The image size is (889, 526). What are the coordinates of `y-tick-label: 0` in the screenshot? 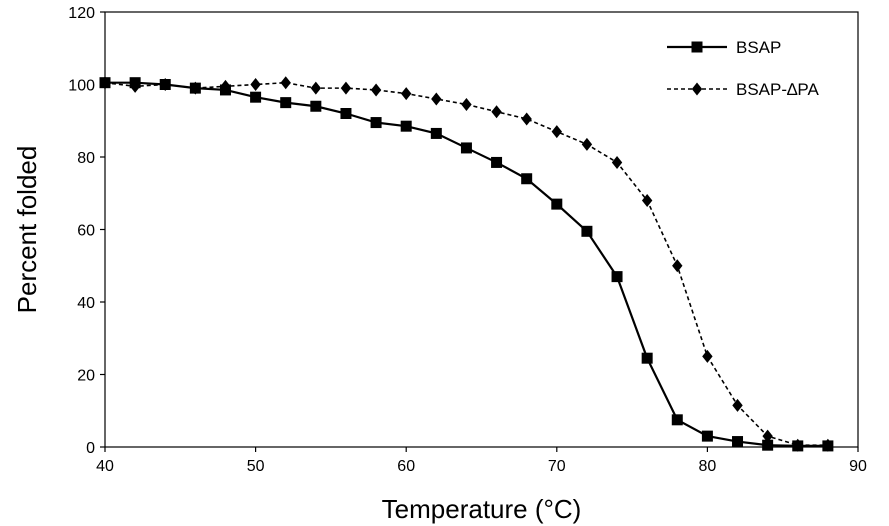 It's located at (90, 448).